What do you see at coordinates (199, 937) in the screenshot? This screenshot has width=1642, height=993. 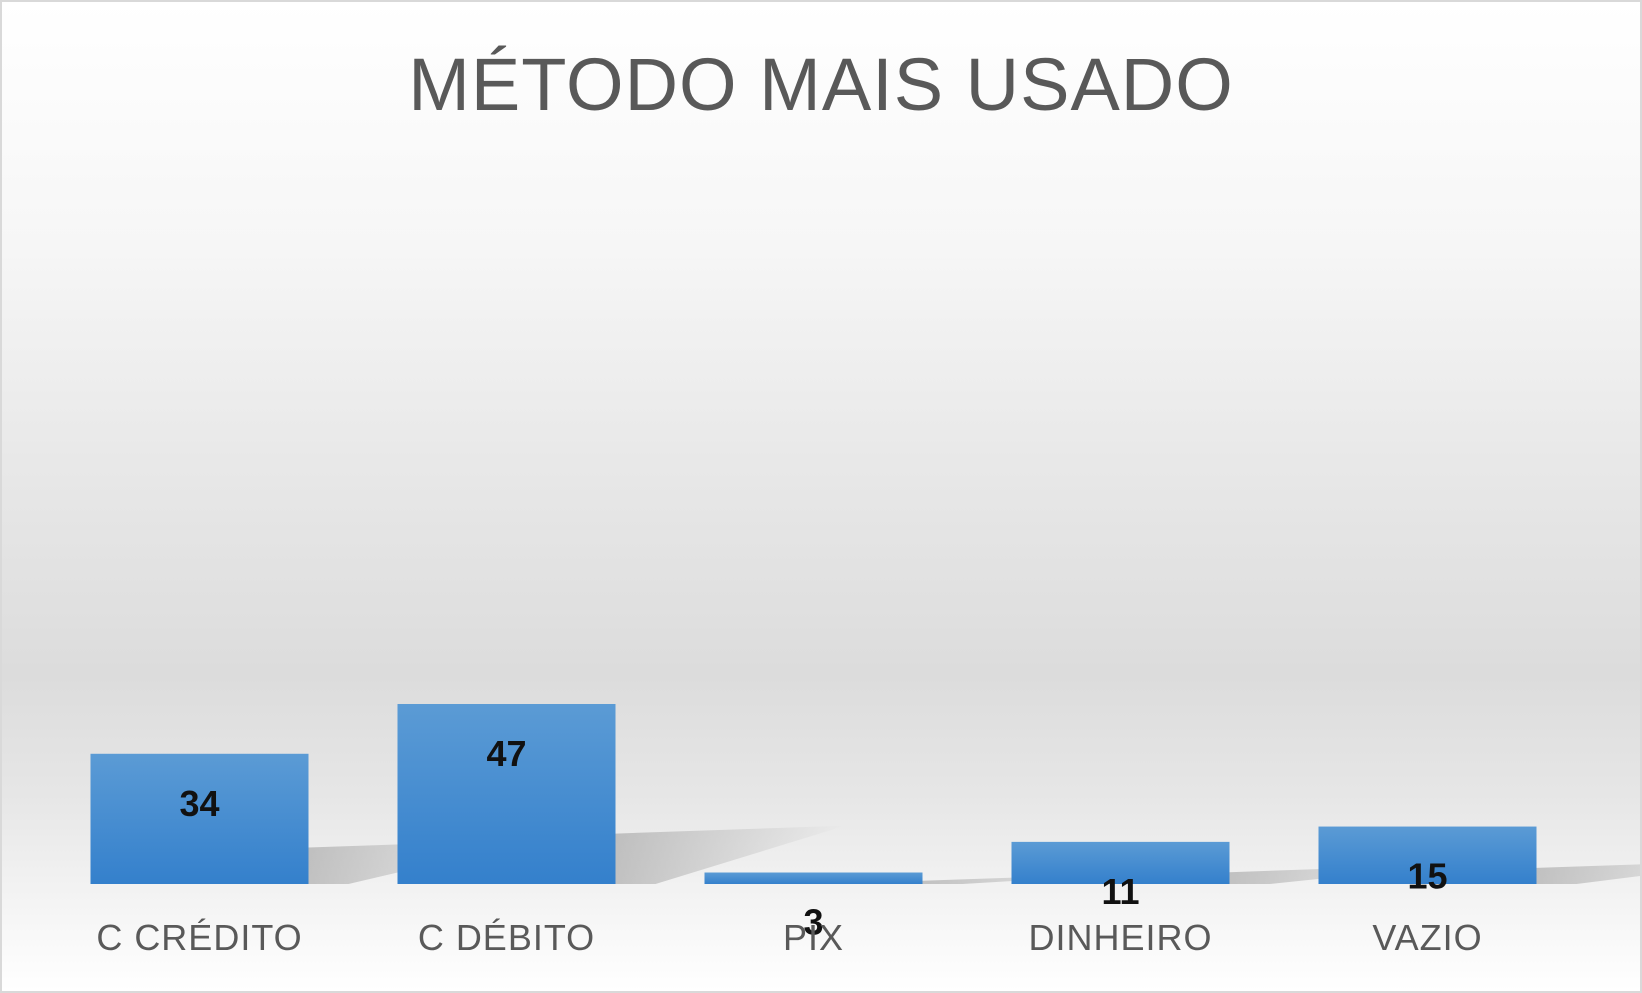 I see `category-label: C CRÉDITO` at bounding box center [199, 937].